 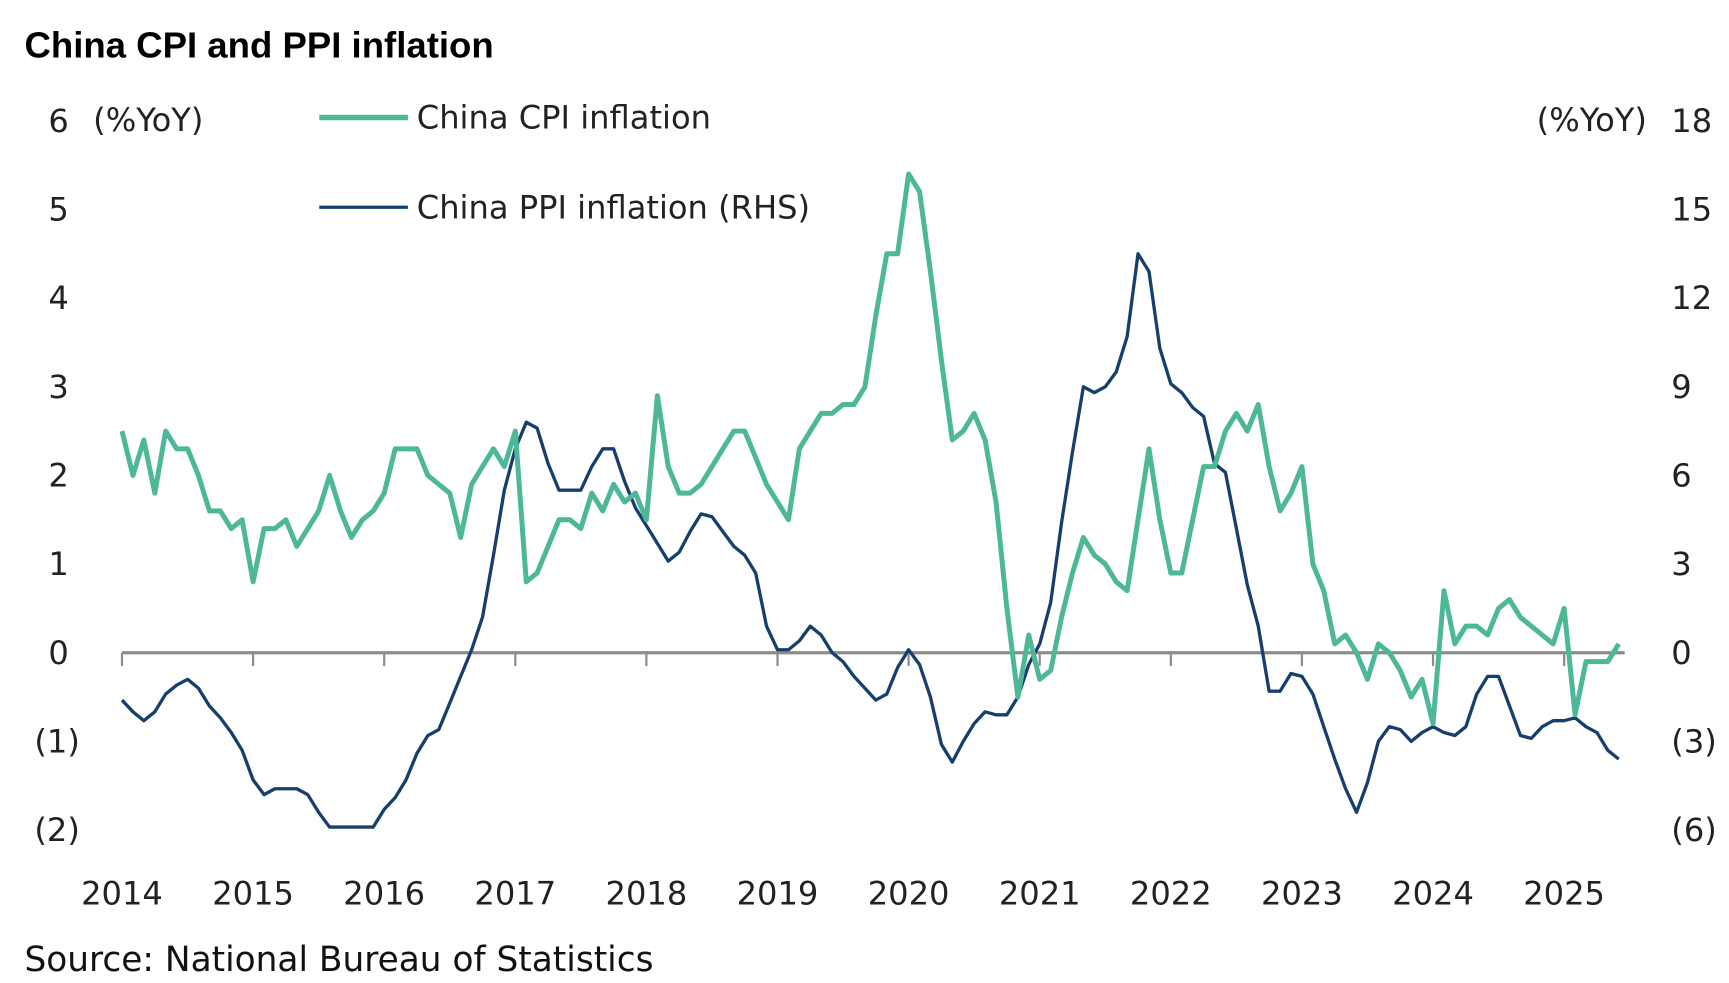 I want to click on left-tick-label: 0, so click(x=58, y=653).